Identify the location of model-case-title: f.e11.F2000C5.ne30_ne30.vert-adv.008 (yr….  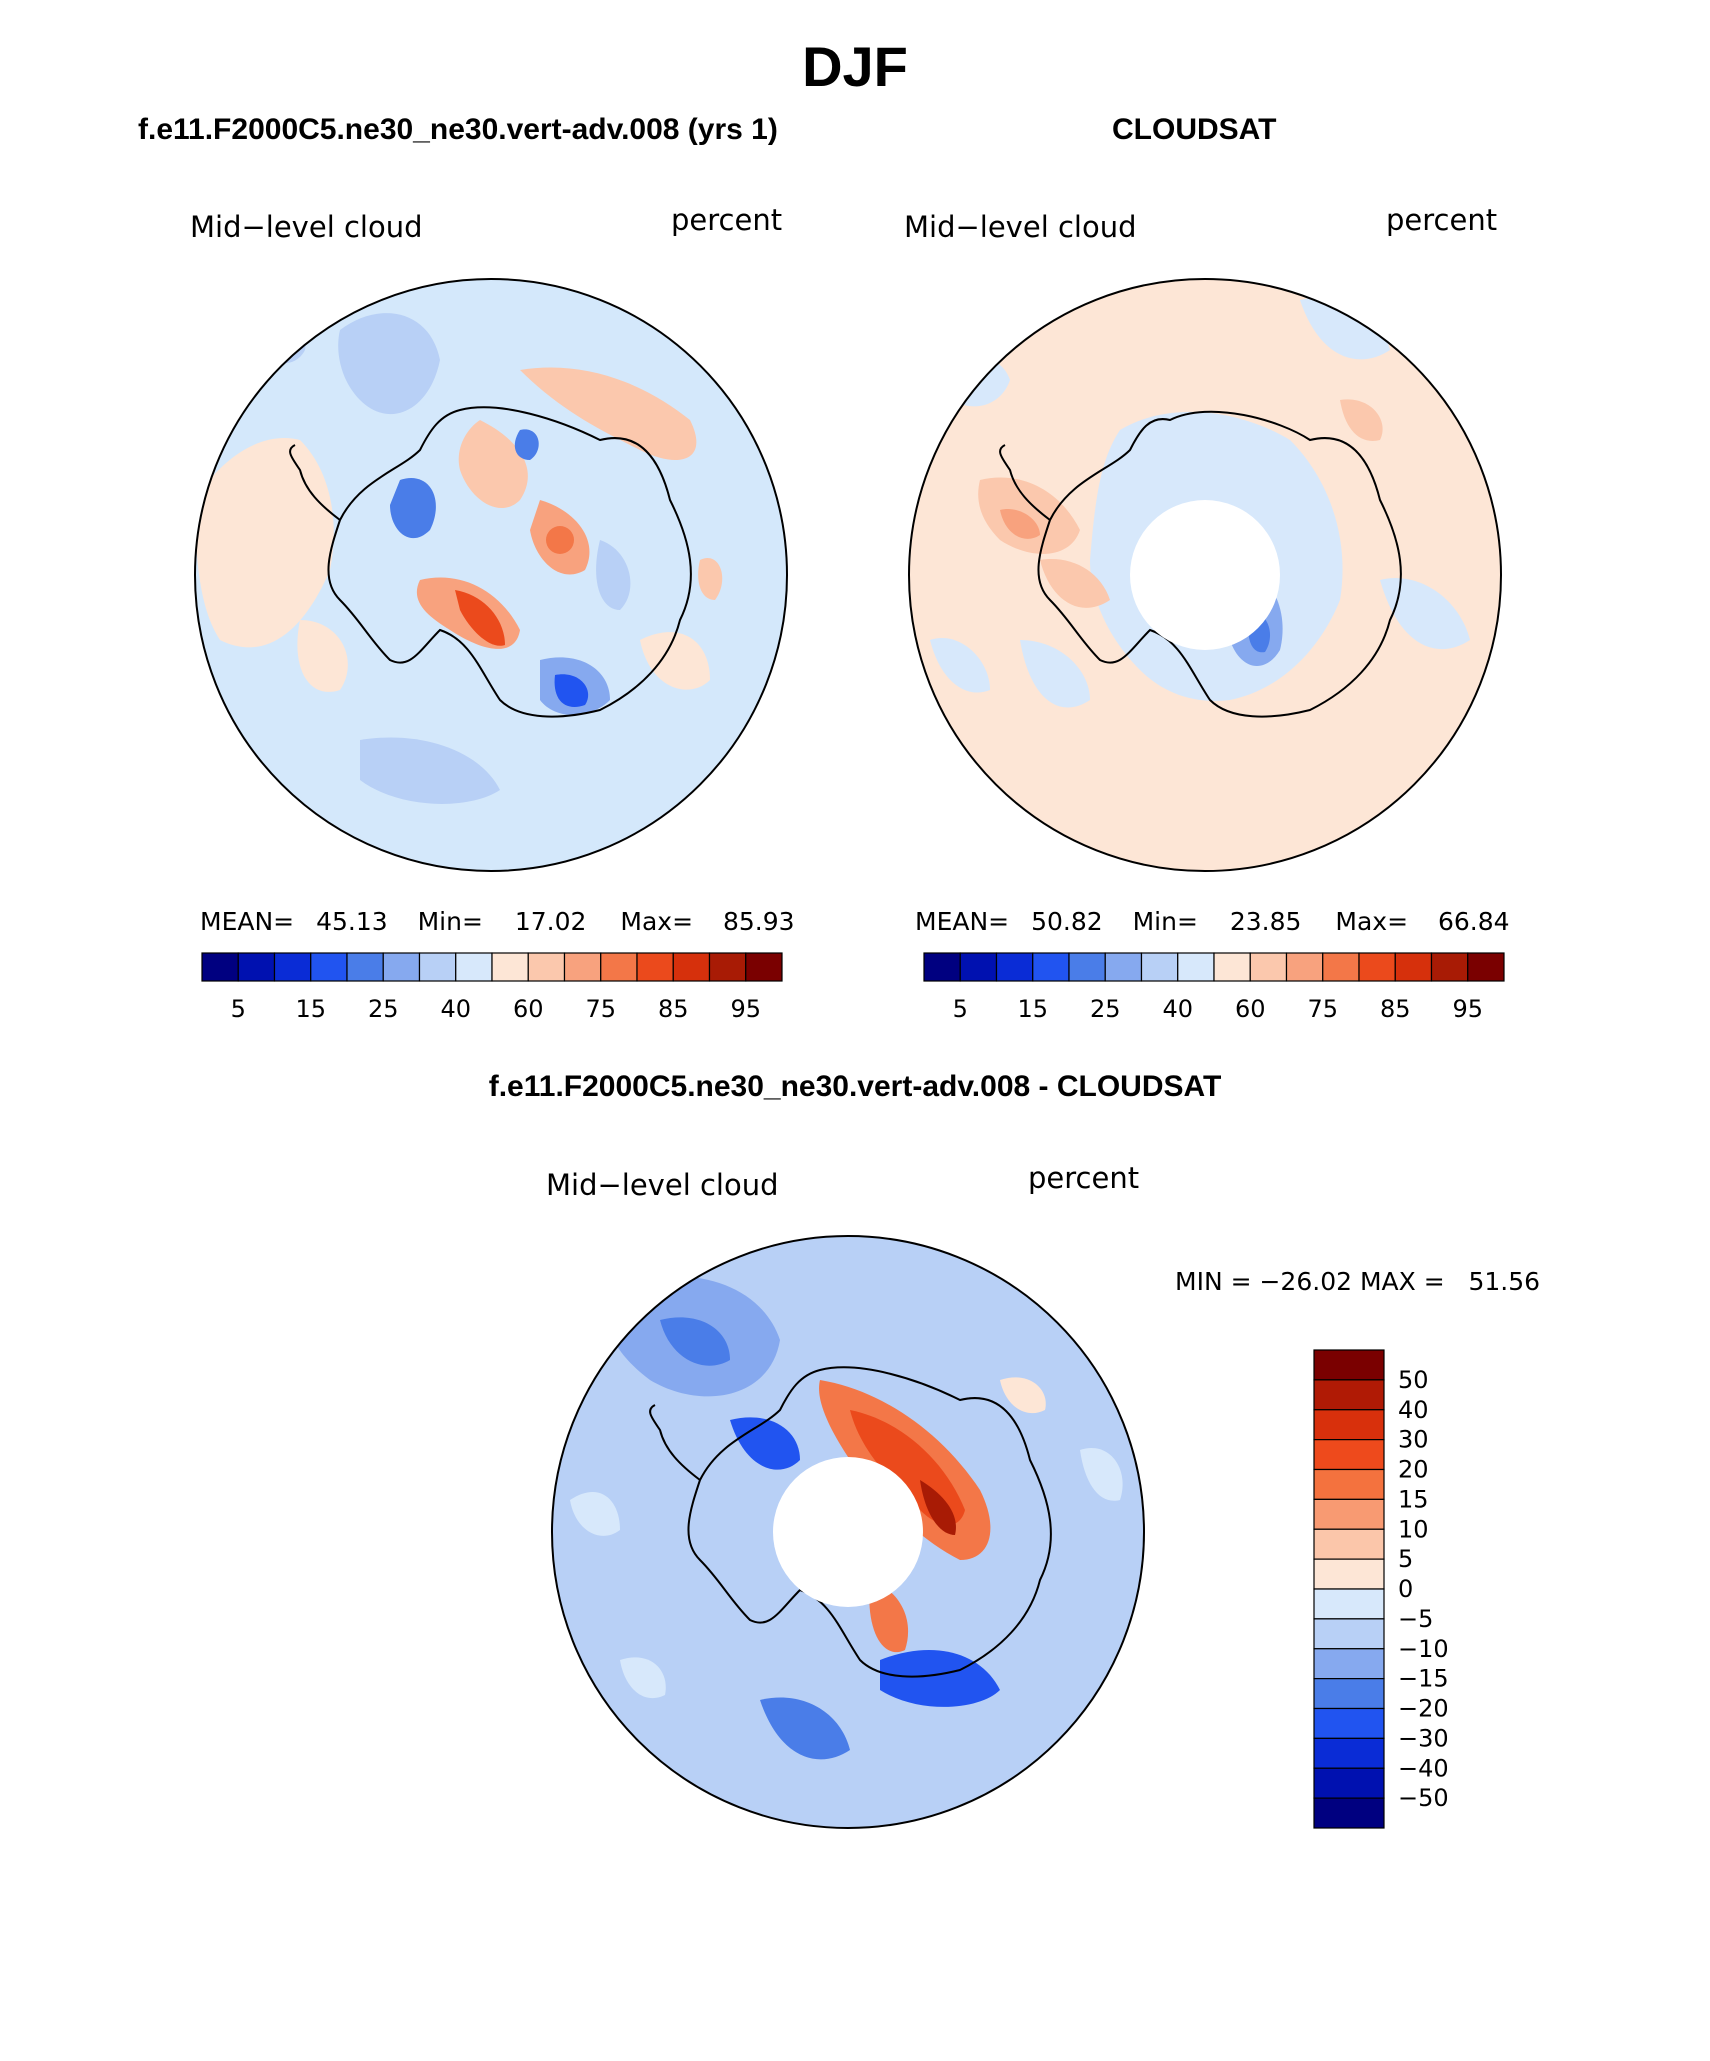
(458, 129).